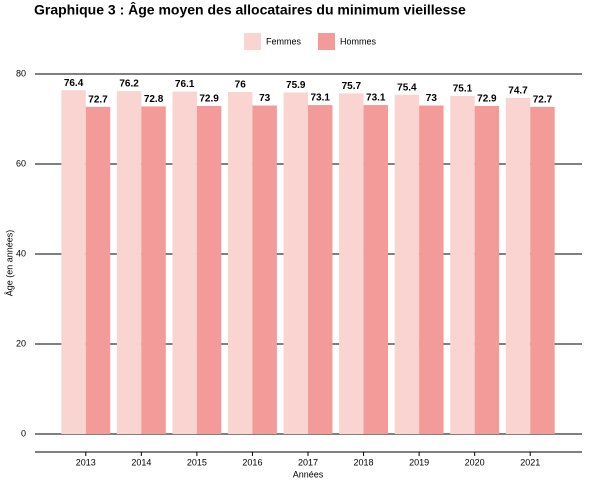 Image resolution: width=600 pixels, height=481 pixels. Describe the element at coordinates (9, 263) in the screenshot. I see `y-axis-label: Âge (en années)` at that location.